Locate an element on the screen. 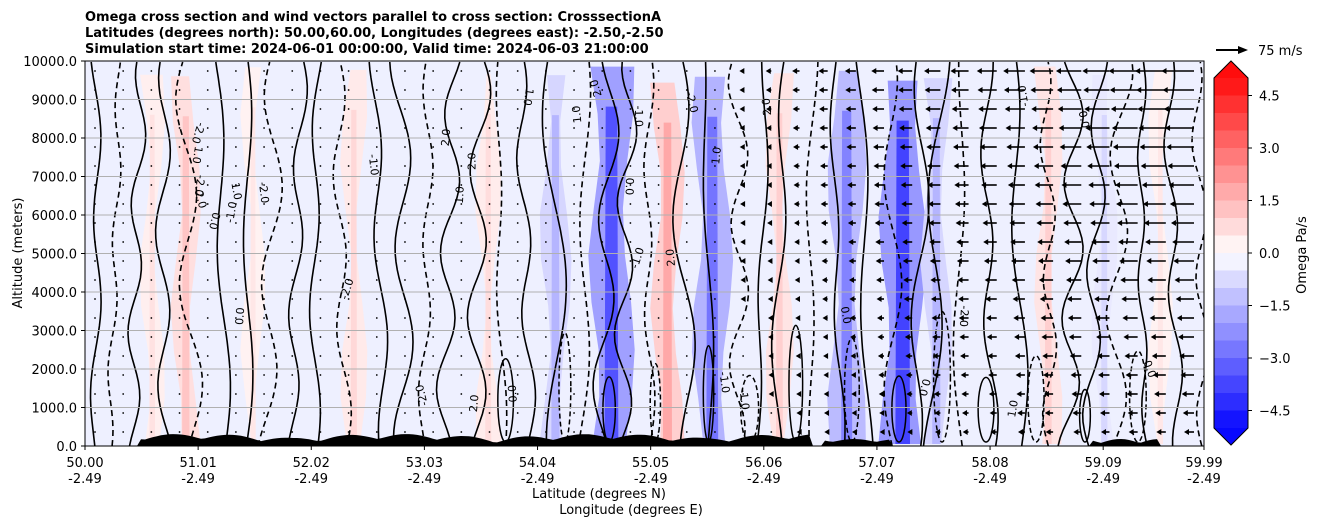 This screenshot has width=1320, height=526. colorbar-step is located at coordinates (1231, 209).